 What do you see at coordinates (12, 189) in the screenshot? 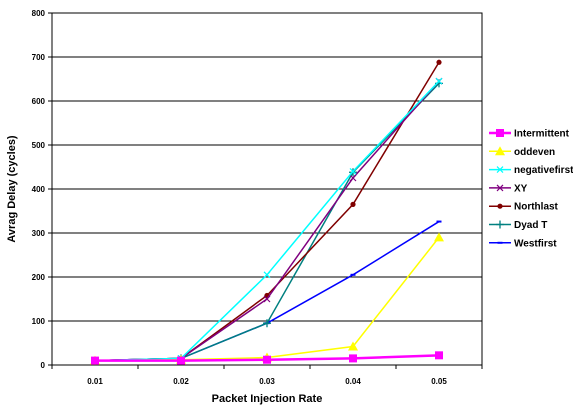
I see `y-axis-title: Avrag Delay (cycles)` at bounding box center [12, 189].